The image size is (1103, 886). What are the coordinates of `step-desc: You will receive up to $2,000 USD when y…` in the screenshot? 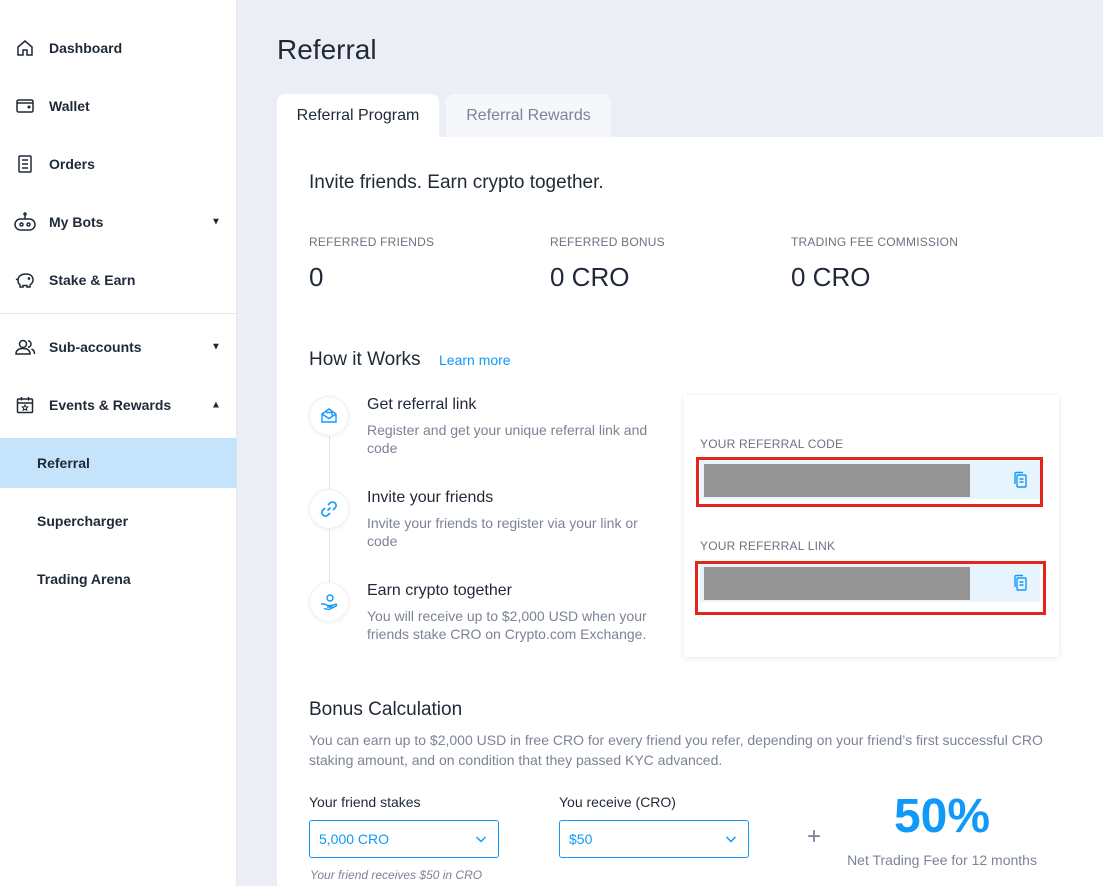 It's located at (507, 625).